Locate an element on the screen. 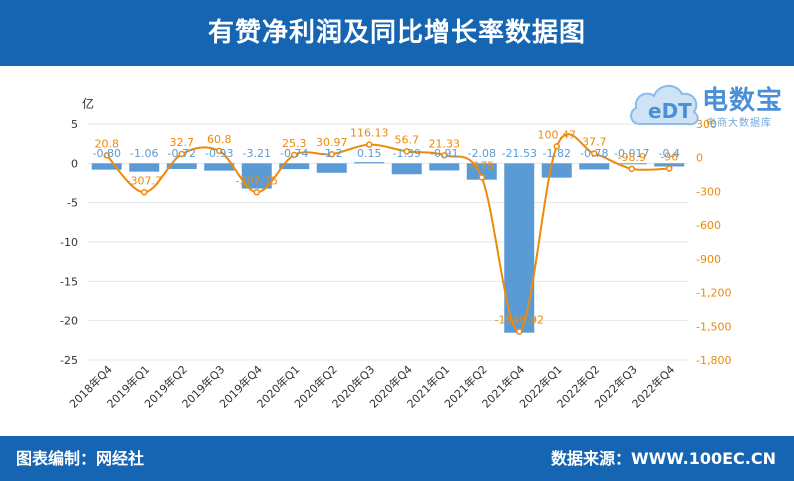  line-value-label: -175 is located at coordinates (481, 165).